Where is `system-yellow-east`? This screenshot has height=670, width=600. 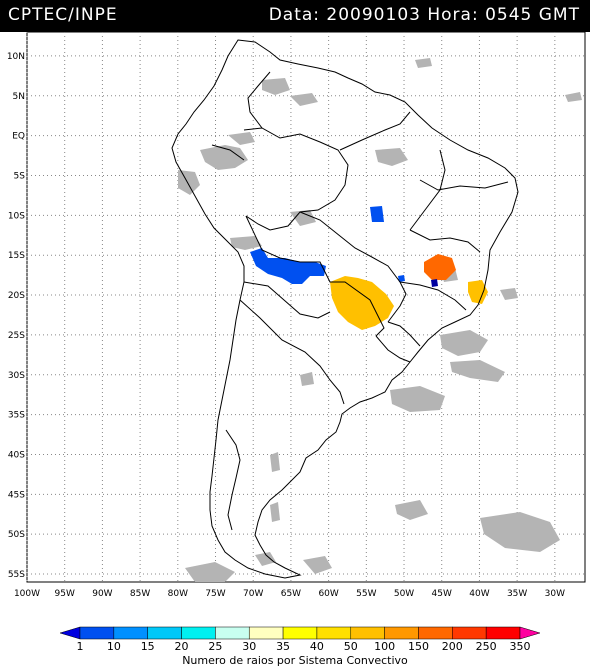 system-yellow-east is located at coordinates (478, 292).